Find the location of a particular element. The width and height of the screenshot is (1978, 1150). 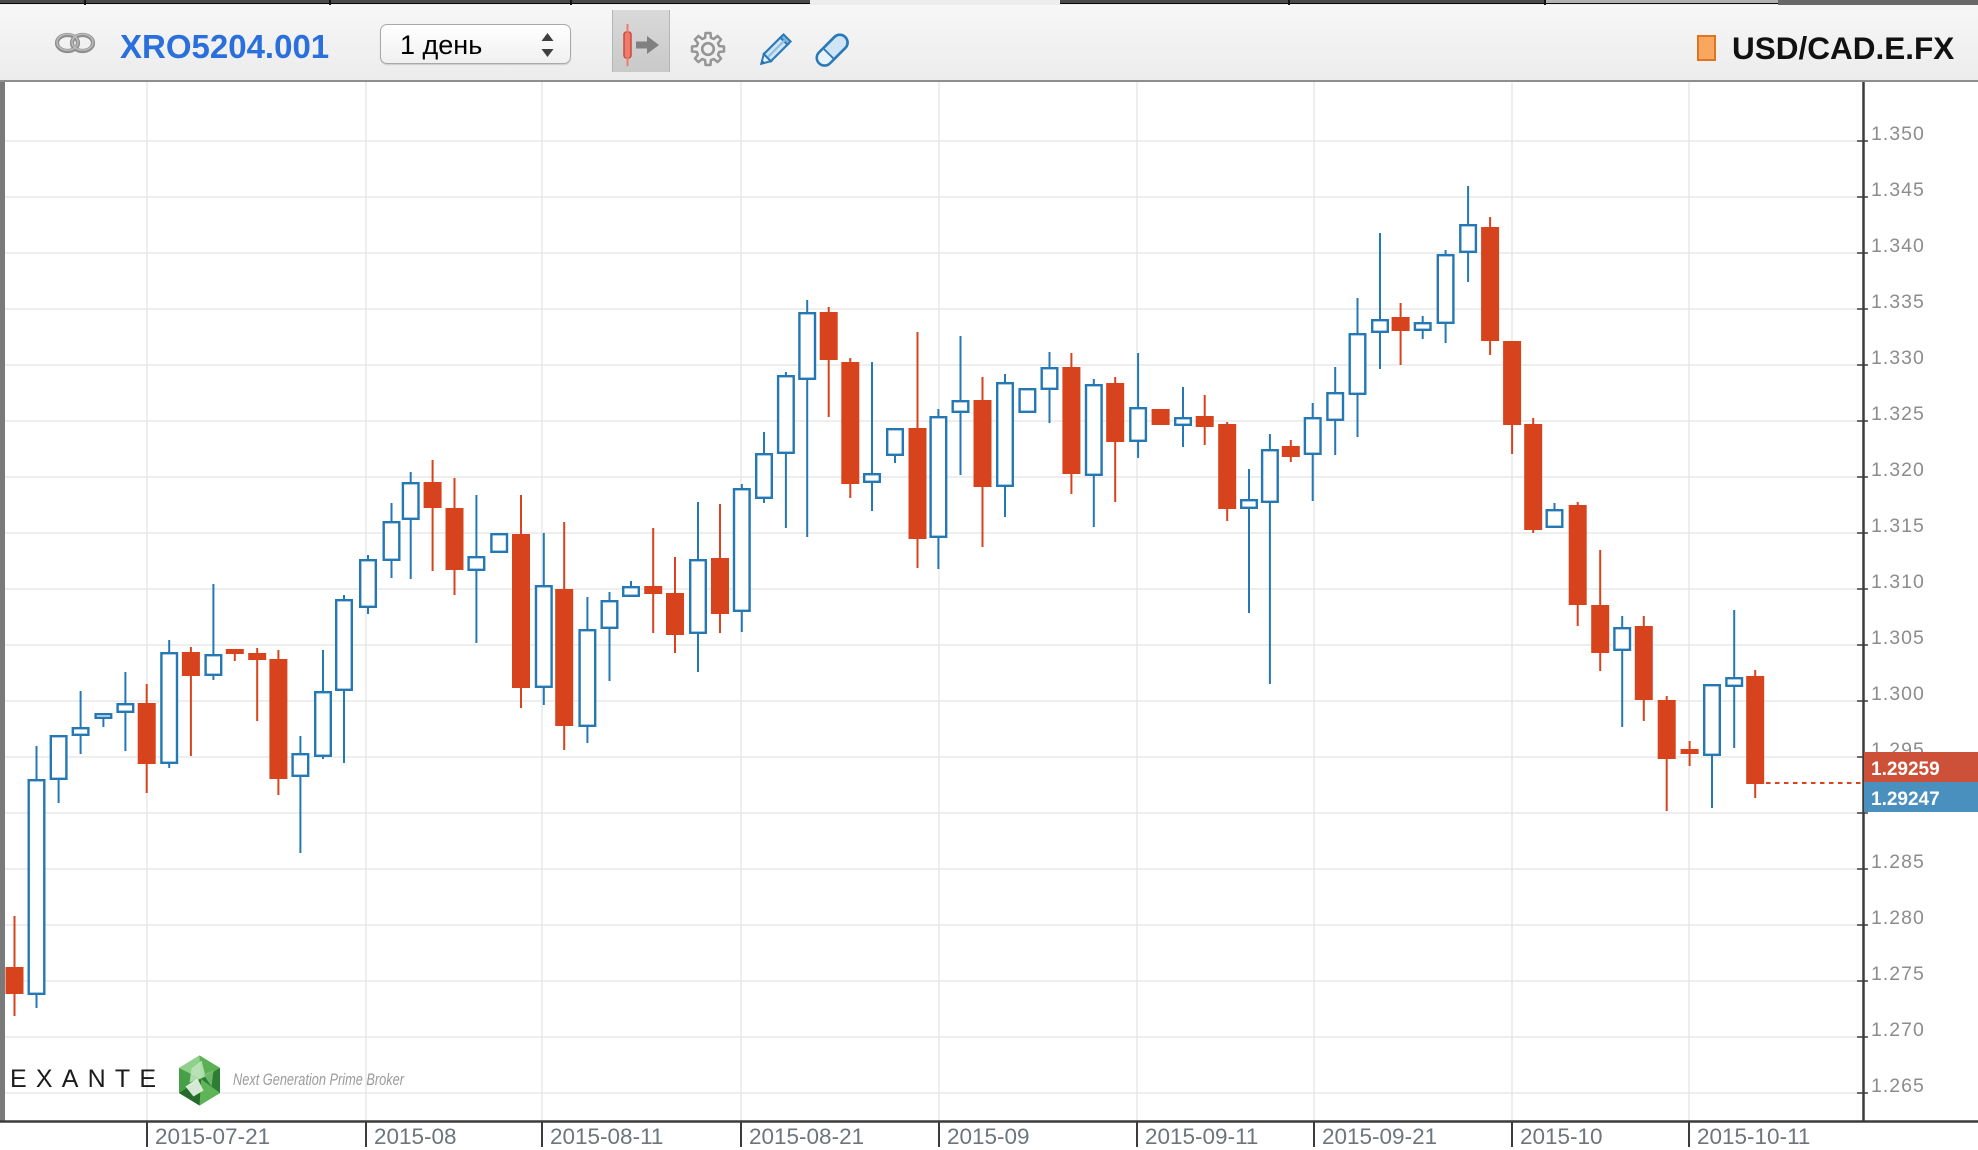

svg-text: 2015-08-11 is located at coordinates (606, 1136).